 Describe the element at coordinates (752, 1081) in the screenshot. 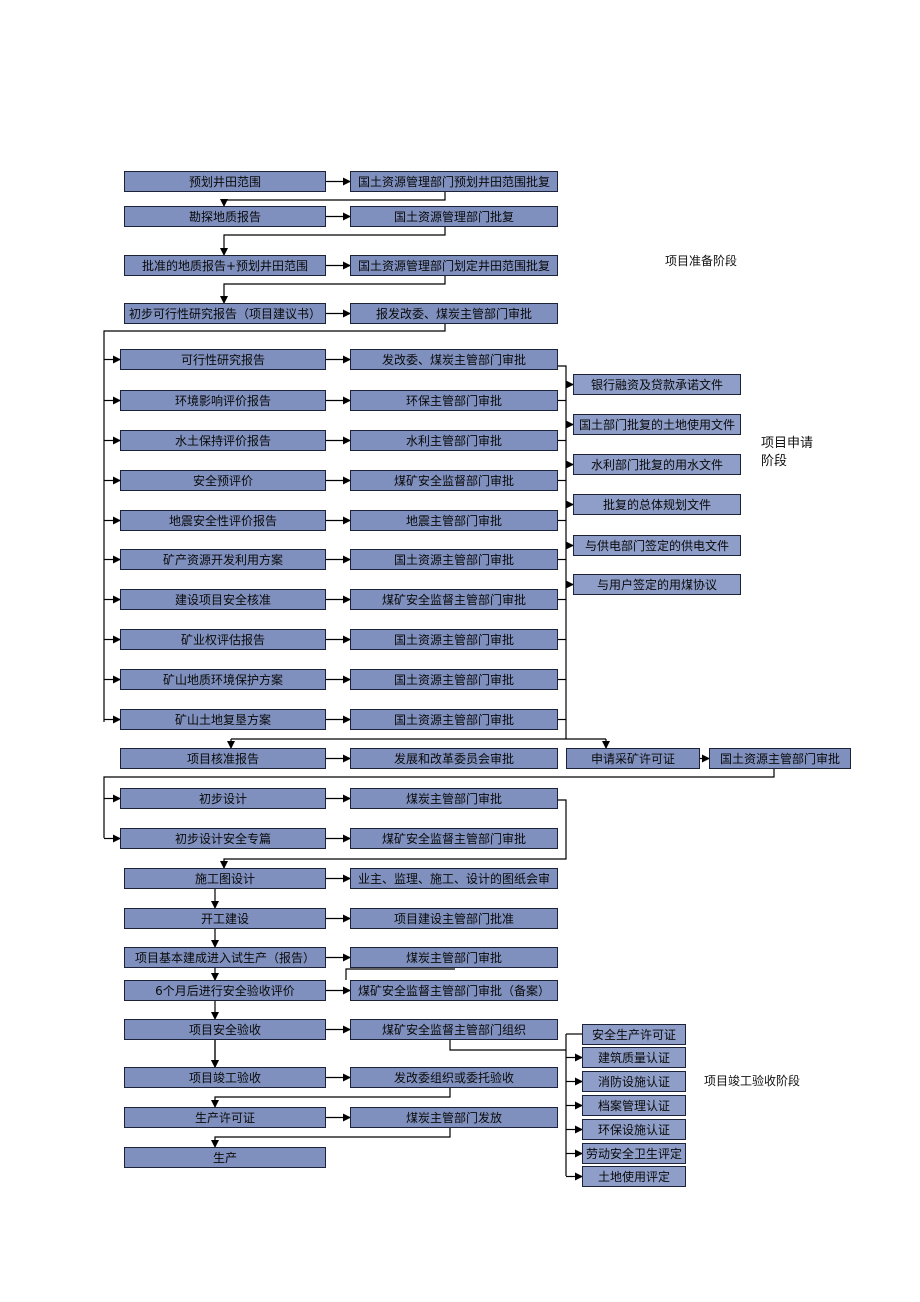

I see `stage-label-completion: 项目竣工验收阶段` at that location.